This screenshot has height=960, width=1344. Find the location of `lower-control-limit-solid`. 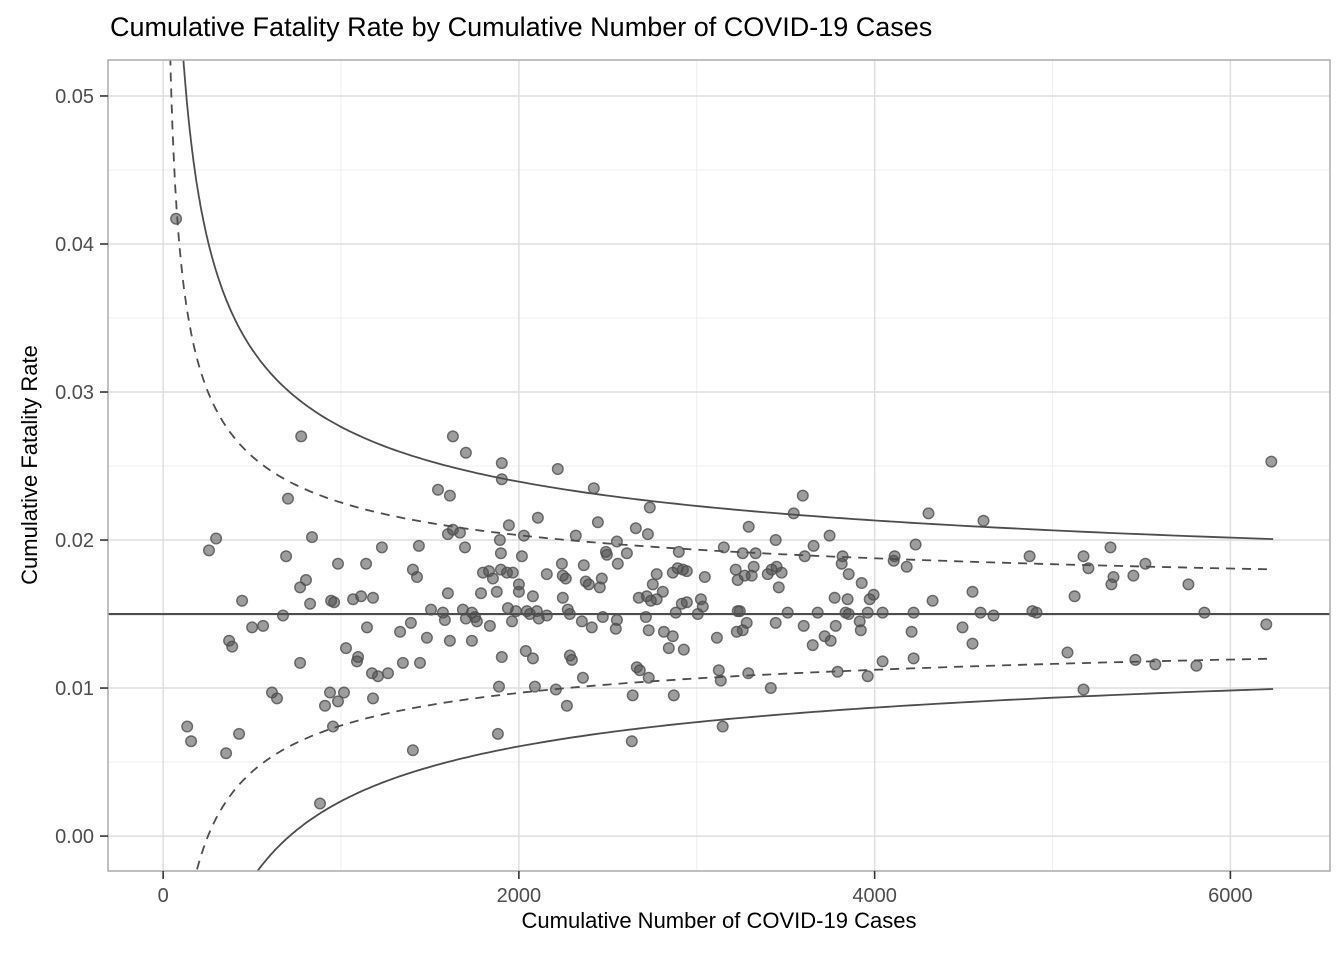

lower-control-limit-solid is located at coordinates (765, 779).